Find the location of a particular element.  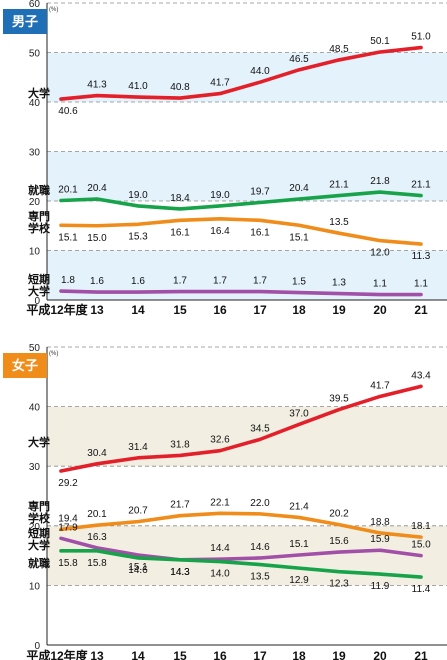

data-label: 40.8 is located at coordinates (180, 87).